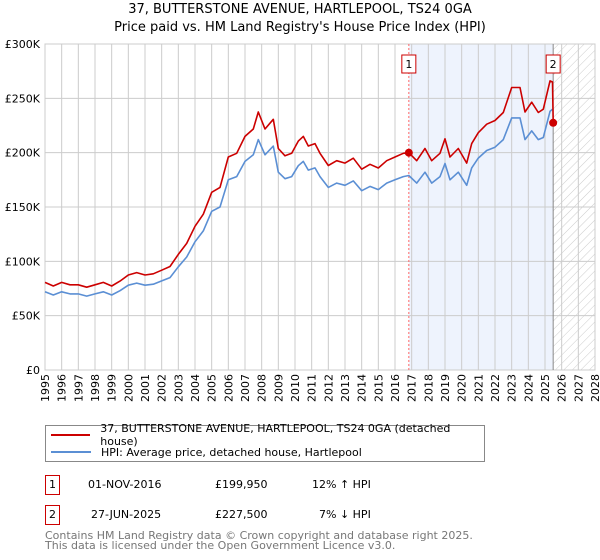 The image size is (600, 560). Describe the element at coordinates (341, 484) in the screenshot. I see `sale-hpi-diff: 12% ↑ HPI` at that location.